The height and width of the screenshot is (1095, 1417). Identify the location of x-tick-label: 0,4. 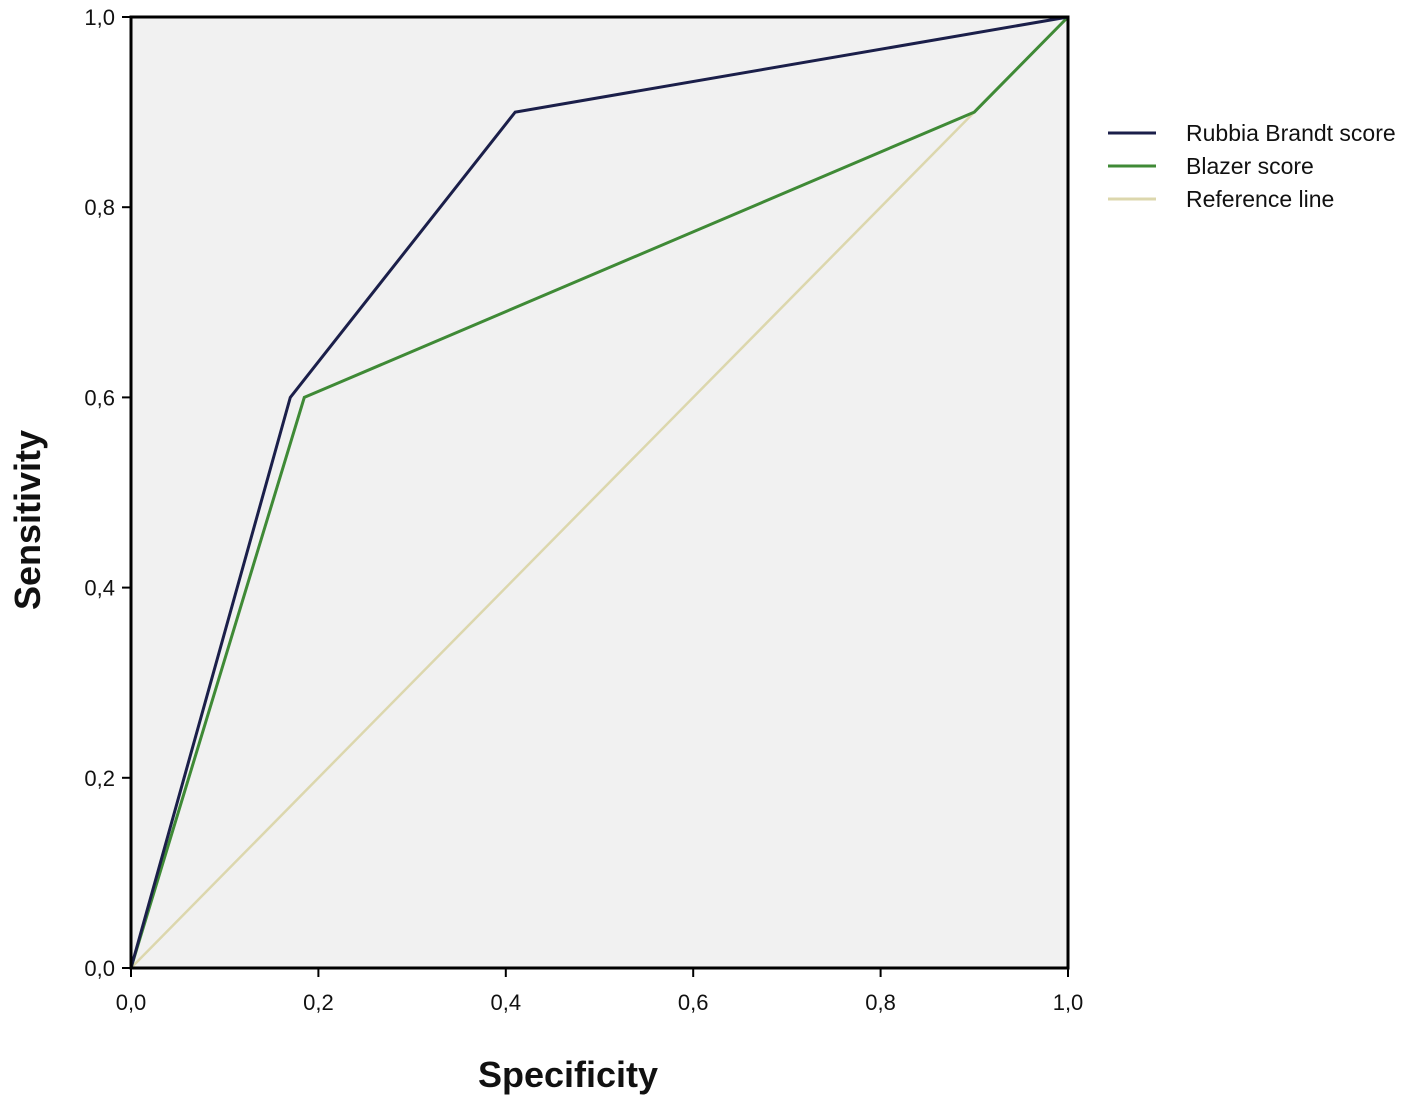
(506, 1002).